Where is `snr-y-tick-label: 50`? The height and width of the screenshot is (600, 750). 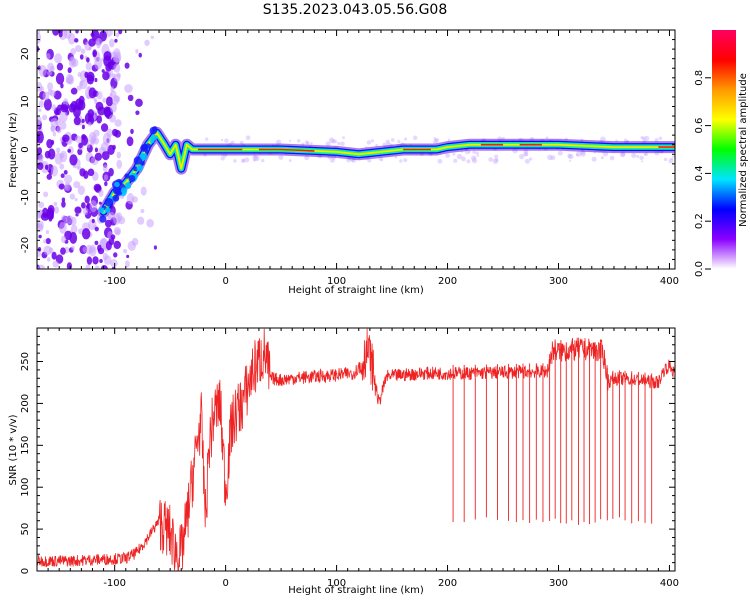 snr-y-tick-label: 50 is located at coordinates (25, 529).